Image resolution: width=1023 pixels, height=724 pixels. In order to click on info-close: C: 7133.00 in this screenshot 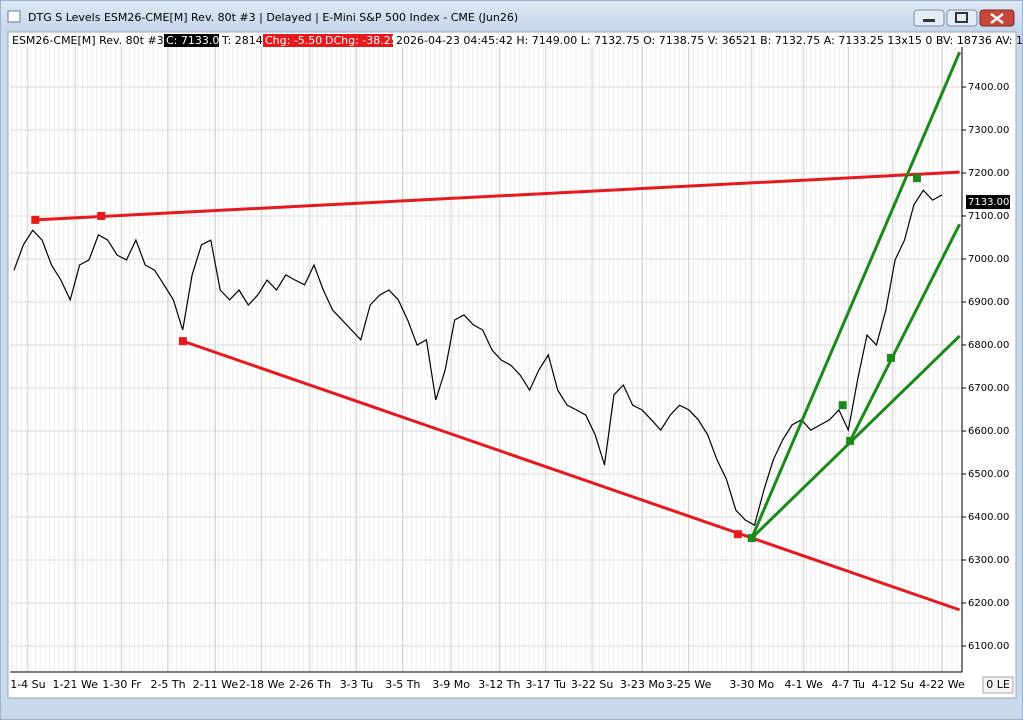, I will do `click(196, 40)`.